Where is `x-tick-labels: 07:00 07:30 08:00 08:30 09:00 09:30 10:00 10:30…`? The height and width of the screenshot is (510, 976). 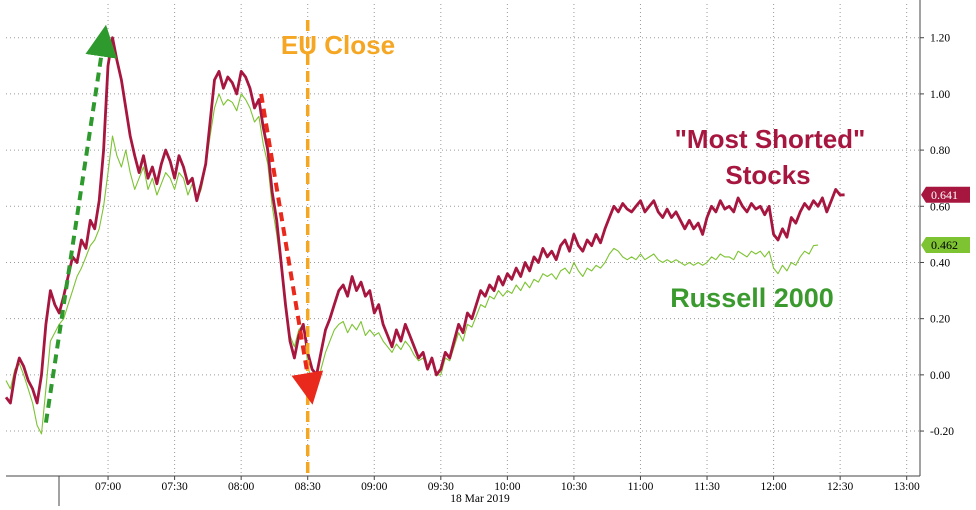 x-tick-labels: 07:00 07:30 08:00 08:30 09:00 09:30 10:00 10:30… is located at coordinates (507, 484).